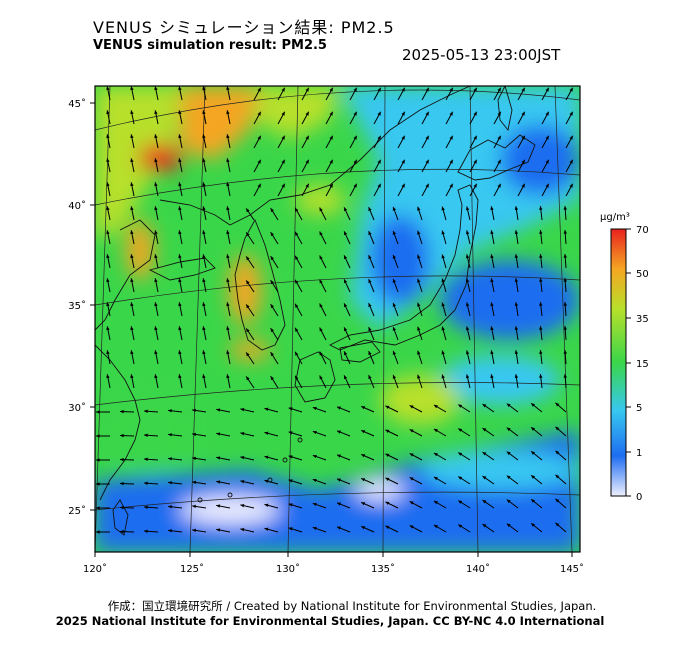 Image resolution: width=700 pixels, height=649 pixels. What do you see at coordinates (77, 306) in the screenshot?
I see `lat-tick-35: 35˚` at bounding box center [77, 306].